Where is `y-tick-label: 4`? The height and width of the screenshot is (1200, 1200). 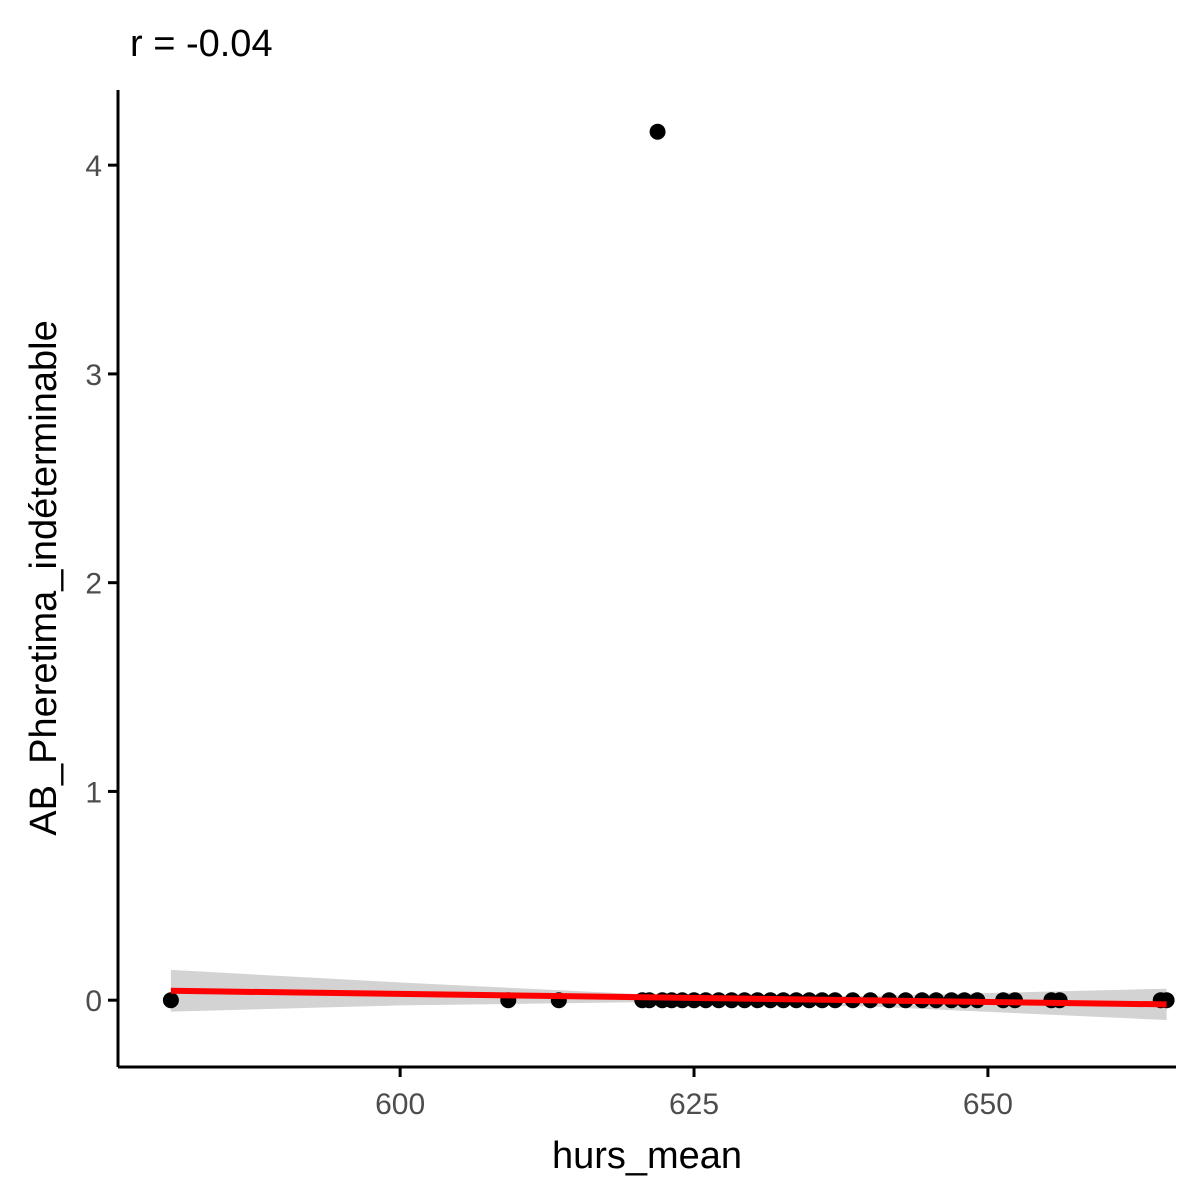 y-tick-label: 4 is located at coordinates (93, 166).